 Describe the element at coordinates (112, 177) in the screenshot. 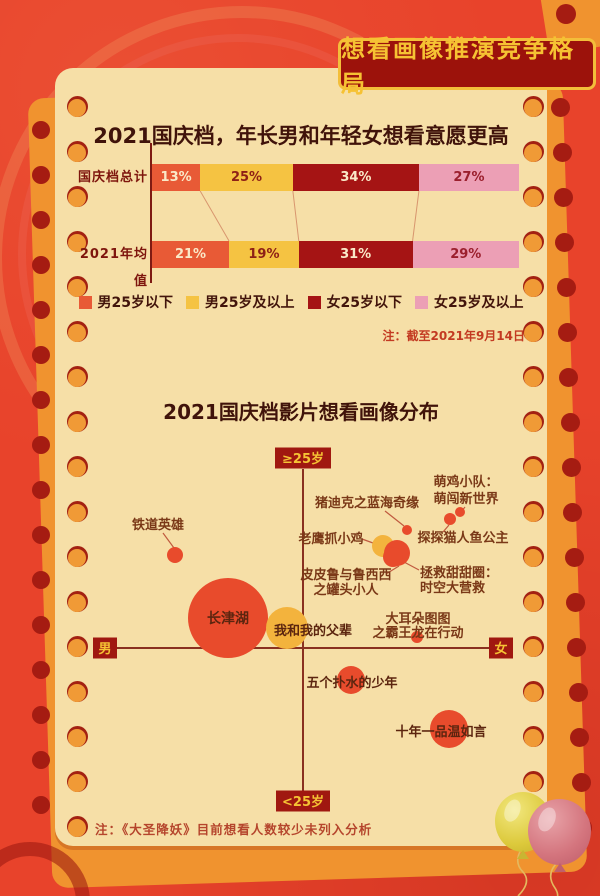

I see `bar-row-label: 国庆档总计` at that location.